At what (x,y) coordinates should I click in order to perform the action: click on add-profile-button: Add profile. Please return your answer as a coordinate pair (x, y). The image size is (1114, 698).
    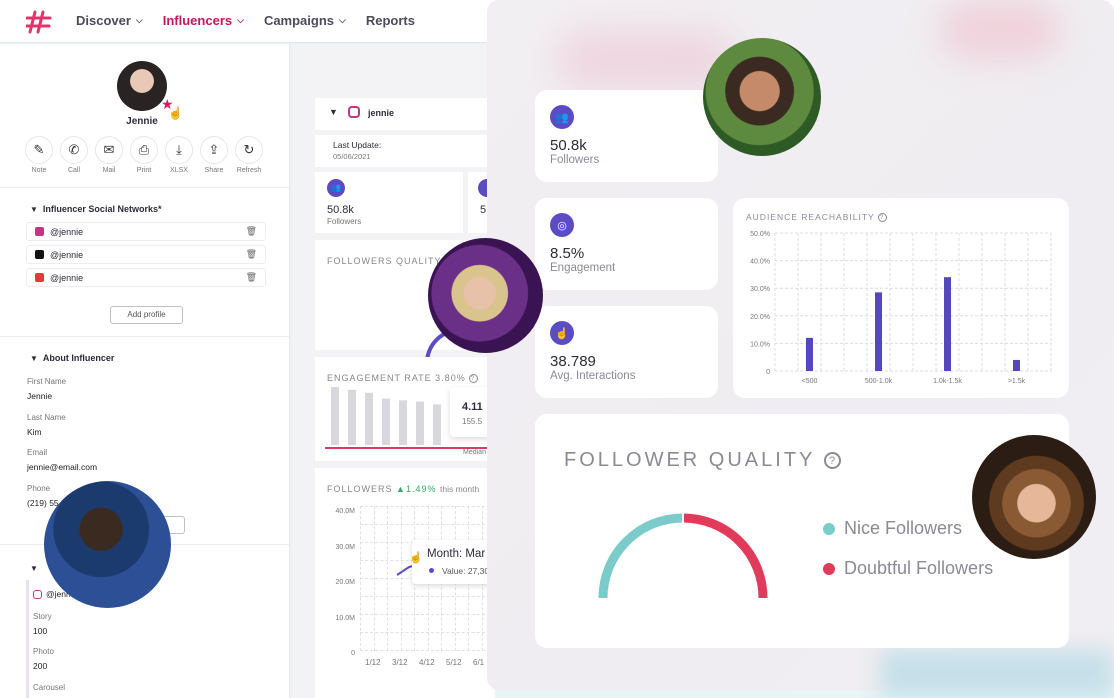
    Looking at the image, I should click on (146, 315).